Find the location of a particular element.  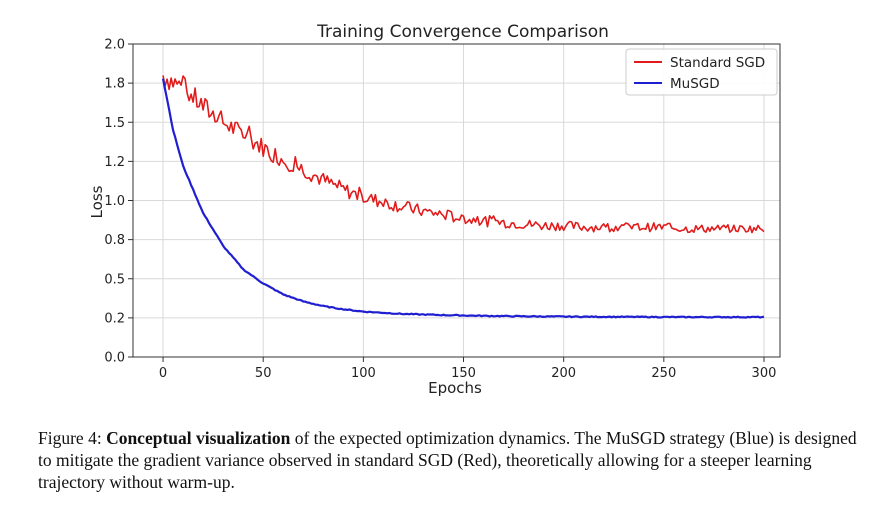

y-tick-label: 1.0 is located at coordinates (114, 201).